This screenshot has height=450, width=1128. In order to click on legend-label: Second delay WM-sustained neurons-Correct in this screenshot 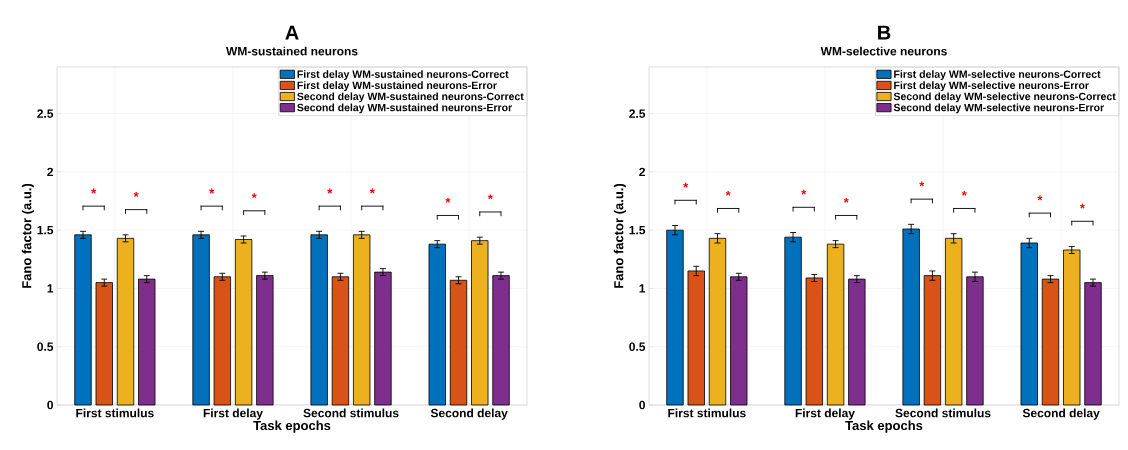, I will do `click(410, 97)`.